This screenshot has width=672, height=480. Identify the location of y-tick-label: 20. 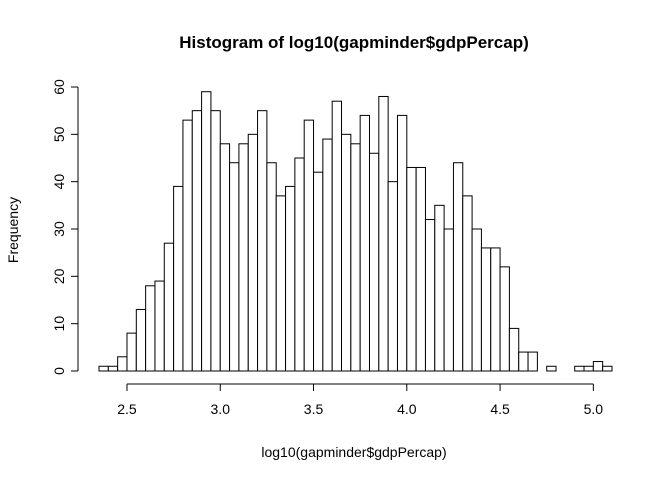
(59, 276).